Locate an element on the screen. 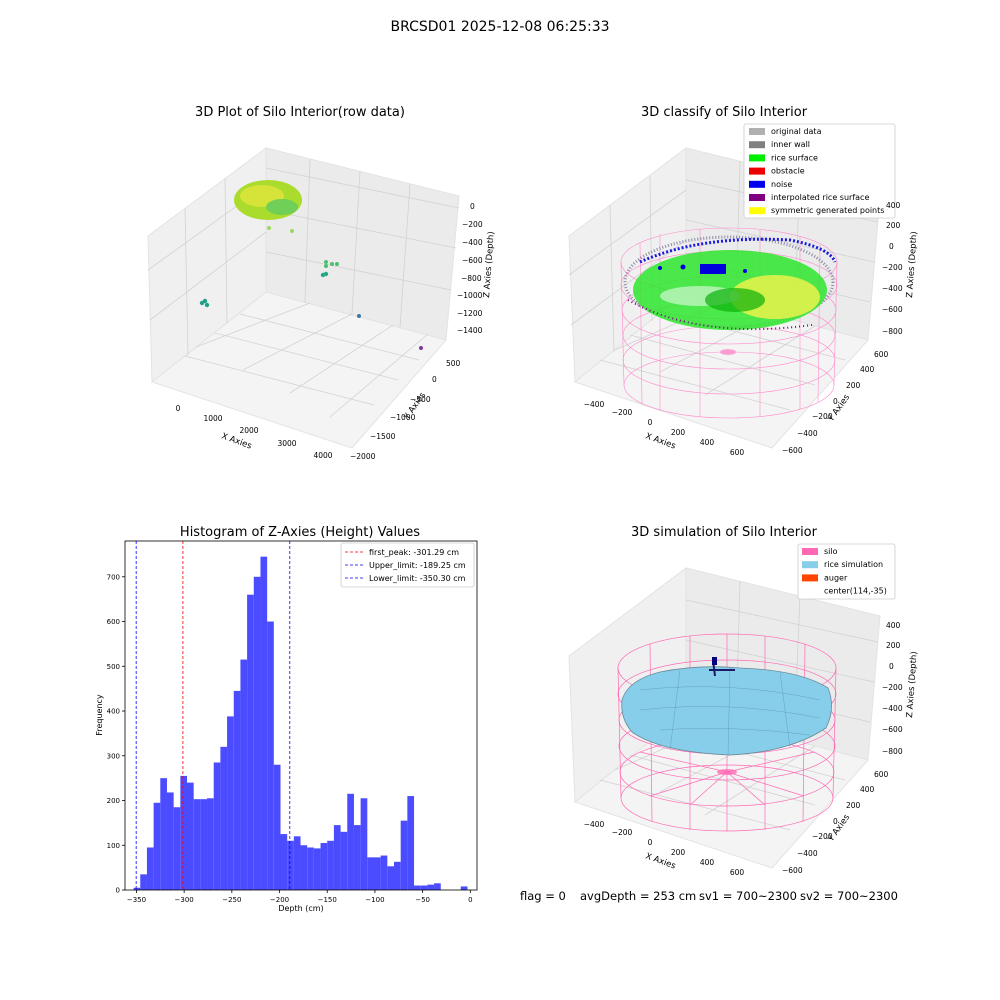 The image size is (1000, 1000). classify-legend-label: interpolated rice surface is located at coordinates (820, 197).